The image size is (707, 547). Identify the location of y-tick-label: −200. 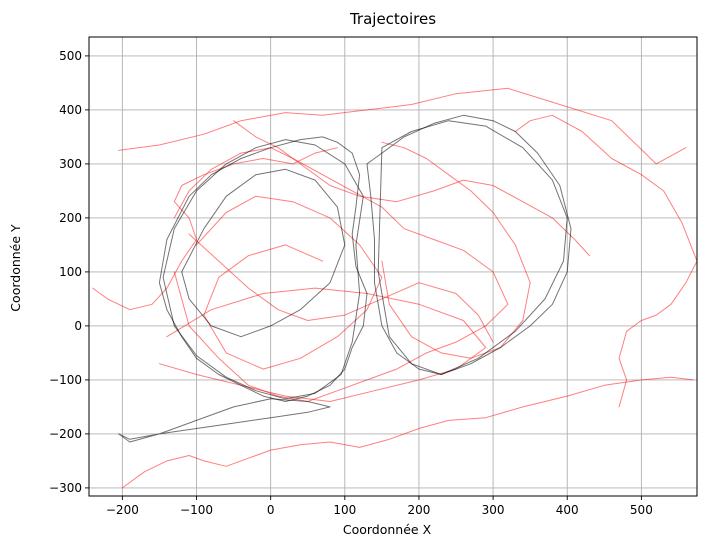
(65, 434).